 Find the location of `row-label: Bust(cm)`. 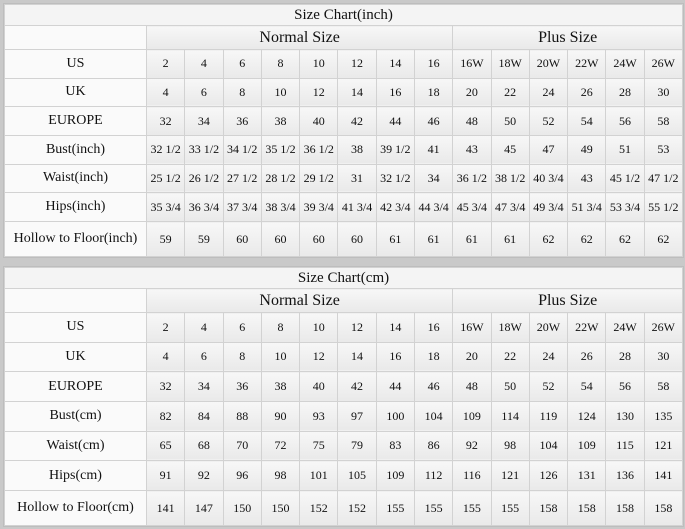

row-label: Bust(cm) is located at coordinates (75, 416).